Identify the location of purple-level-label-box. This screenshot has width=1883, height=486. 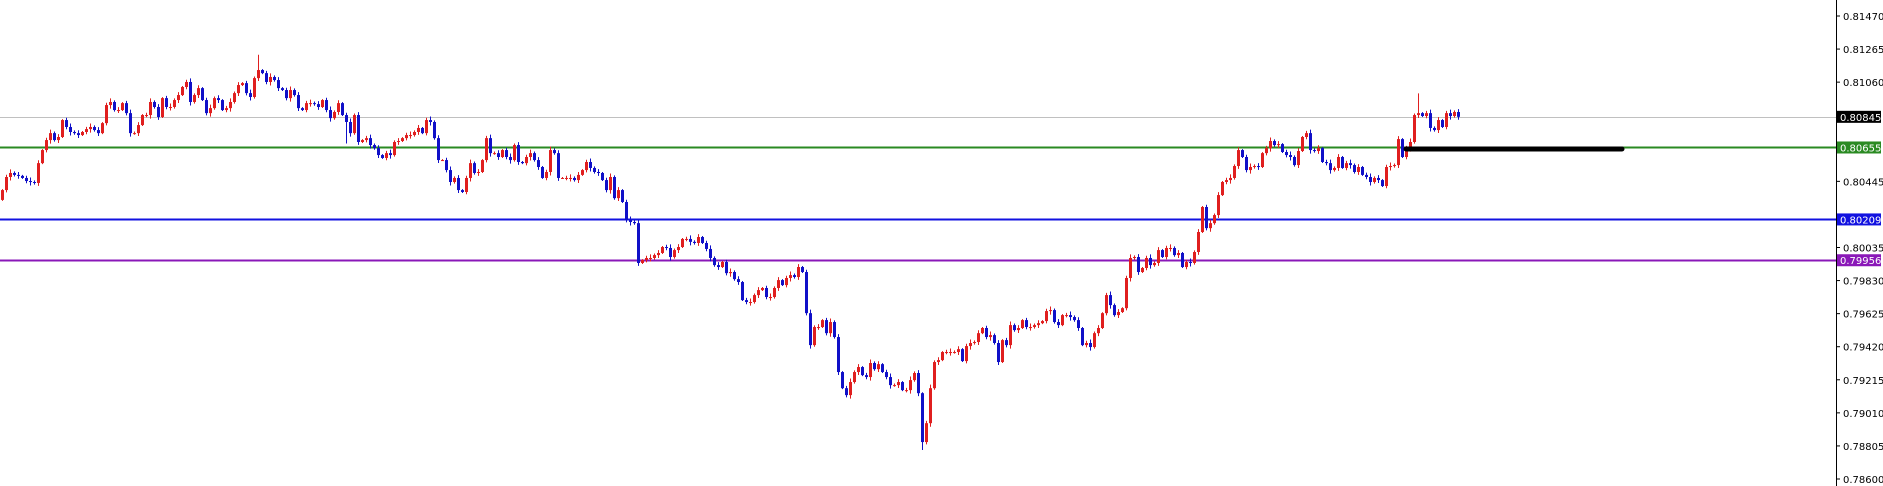
(1859, 260).